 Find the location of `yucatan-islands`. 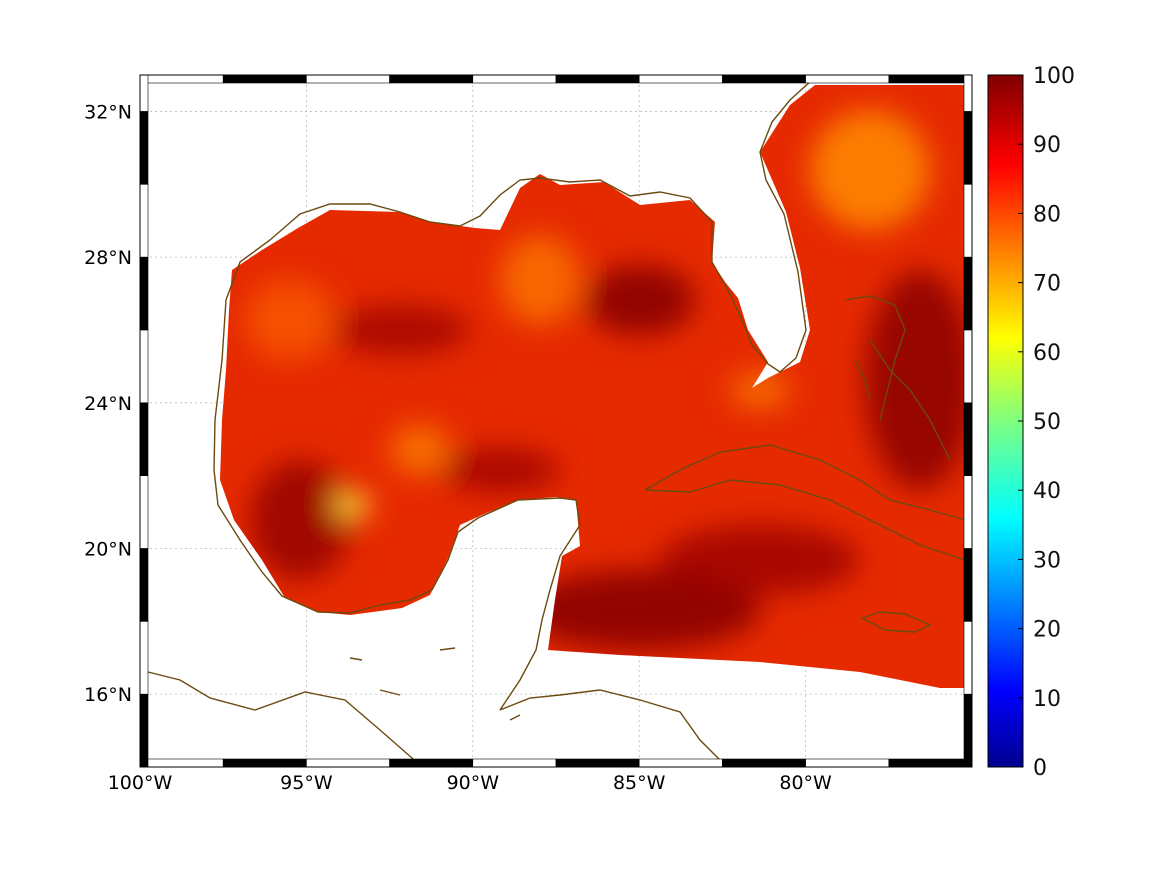

yucatan-islands is located at coordinates (435, 684).